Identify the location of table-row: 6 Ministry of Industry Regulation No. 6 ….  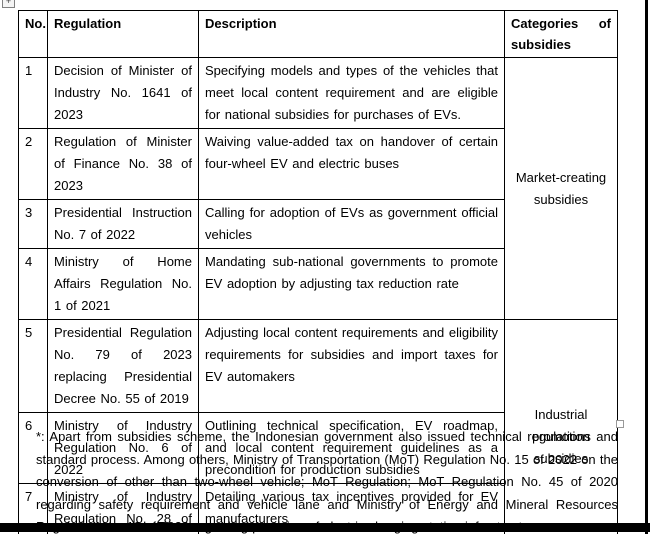
(318, 448).